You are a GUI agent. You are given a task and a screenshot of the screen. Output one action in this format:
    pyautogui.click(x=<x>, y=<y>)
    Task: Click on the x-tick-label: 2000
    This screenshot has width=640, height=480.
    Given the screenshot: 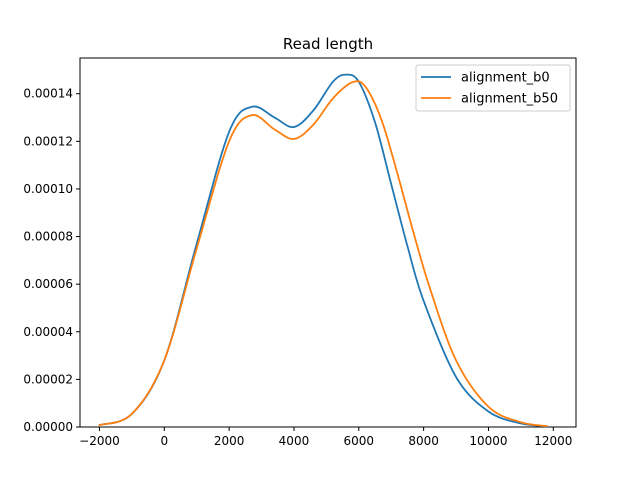 What is the action you would take?
    pyautogui.click(x=229, y=441)
    